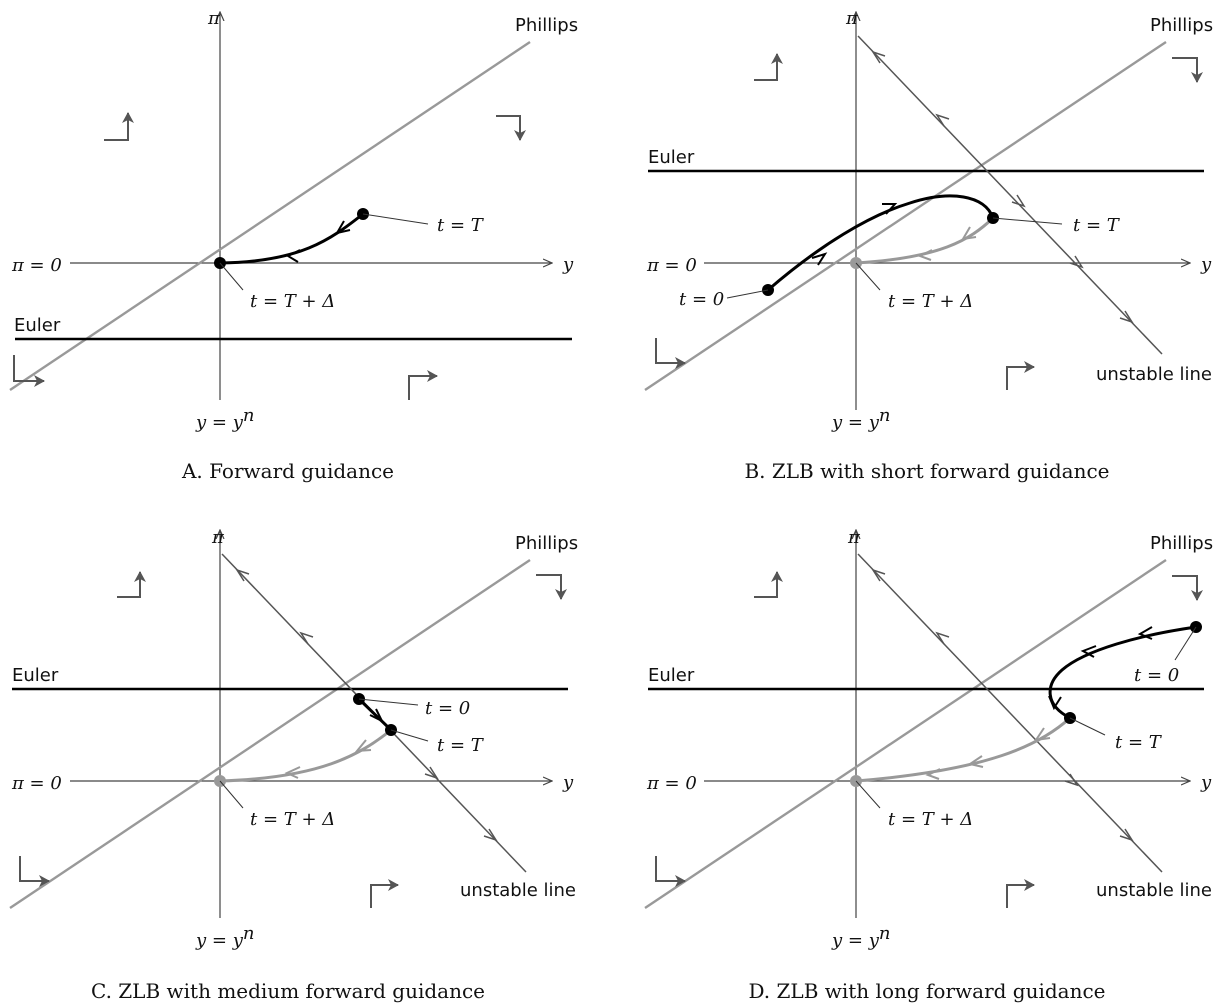 The image size is (1215, 1003). What do you see at coordinates (926, 471) in the screenshot?
I see `panel-caption: B. ZLB with short forward guidance` at bounding box center [926, 471].